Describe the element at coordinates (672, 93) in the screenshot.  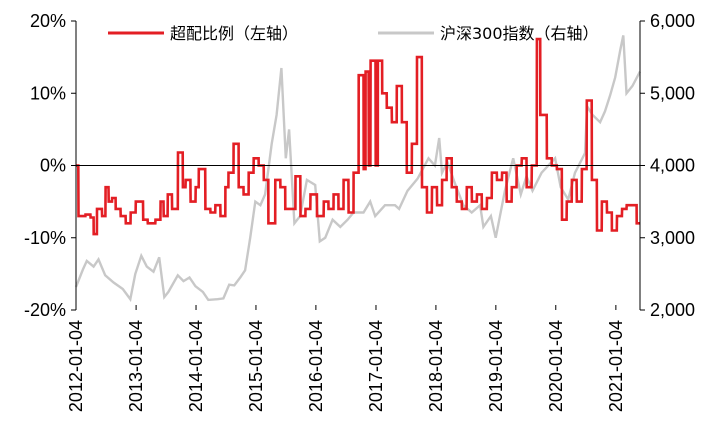
I see `right-tick-label: 5,000` at that location.